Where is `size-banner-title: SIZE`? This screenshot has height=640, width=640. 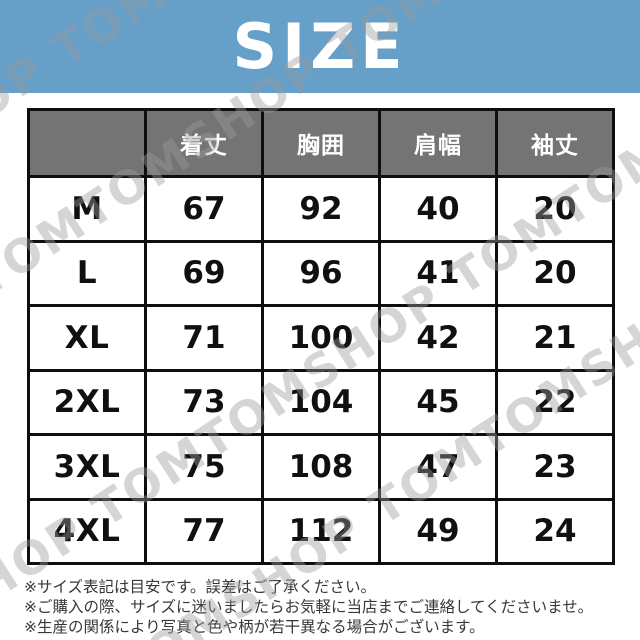
size-banner-title: SIZE is located at coordinates (320, 46).